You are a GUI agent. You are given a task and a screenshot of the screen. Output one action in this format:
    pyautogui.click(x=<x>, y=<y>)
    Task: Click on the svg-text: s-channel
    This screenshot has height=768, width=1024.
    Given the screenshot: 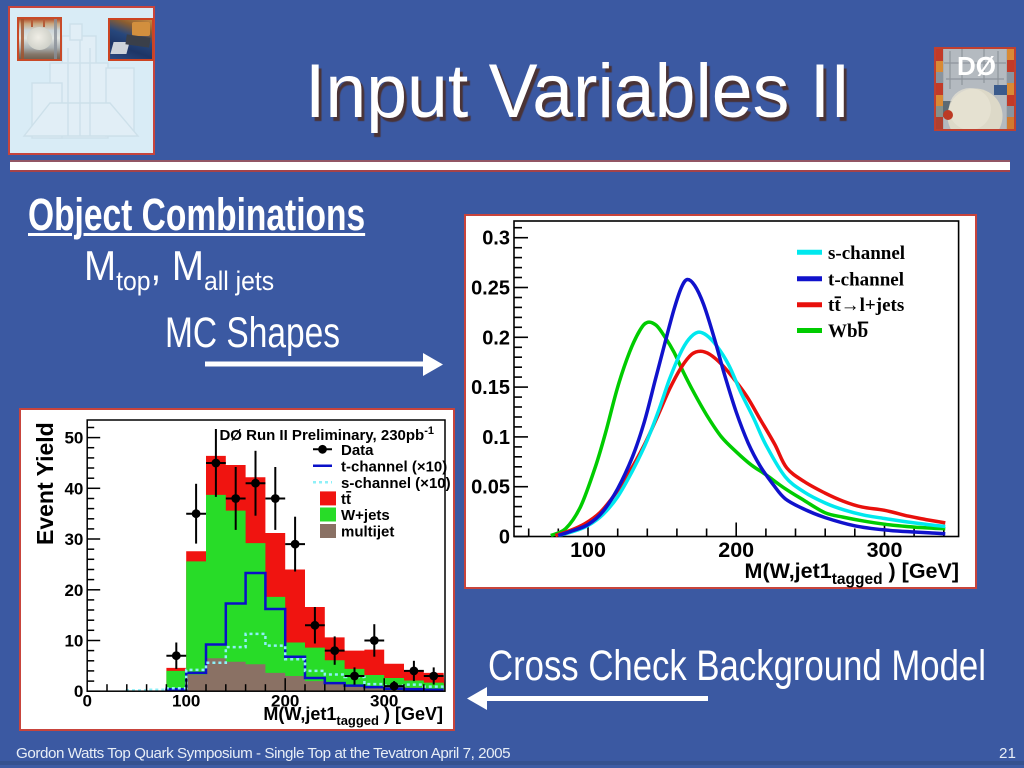 What is the action you would take?
    pyautogui.click(x=866, y=253)
    